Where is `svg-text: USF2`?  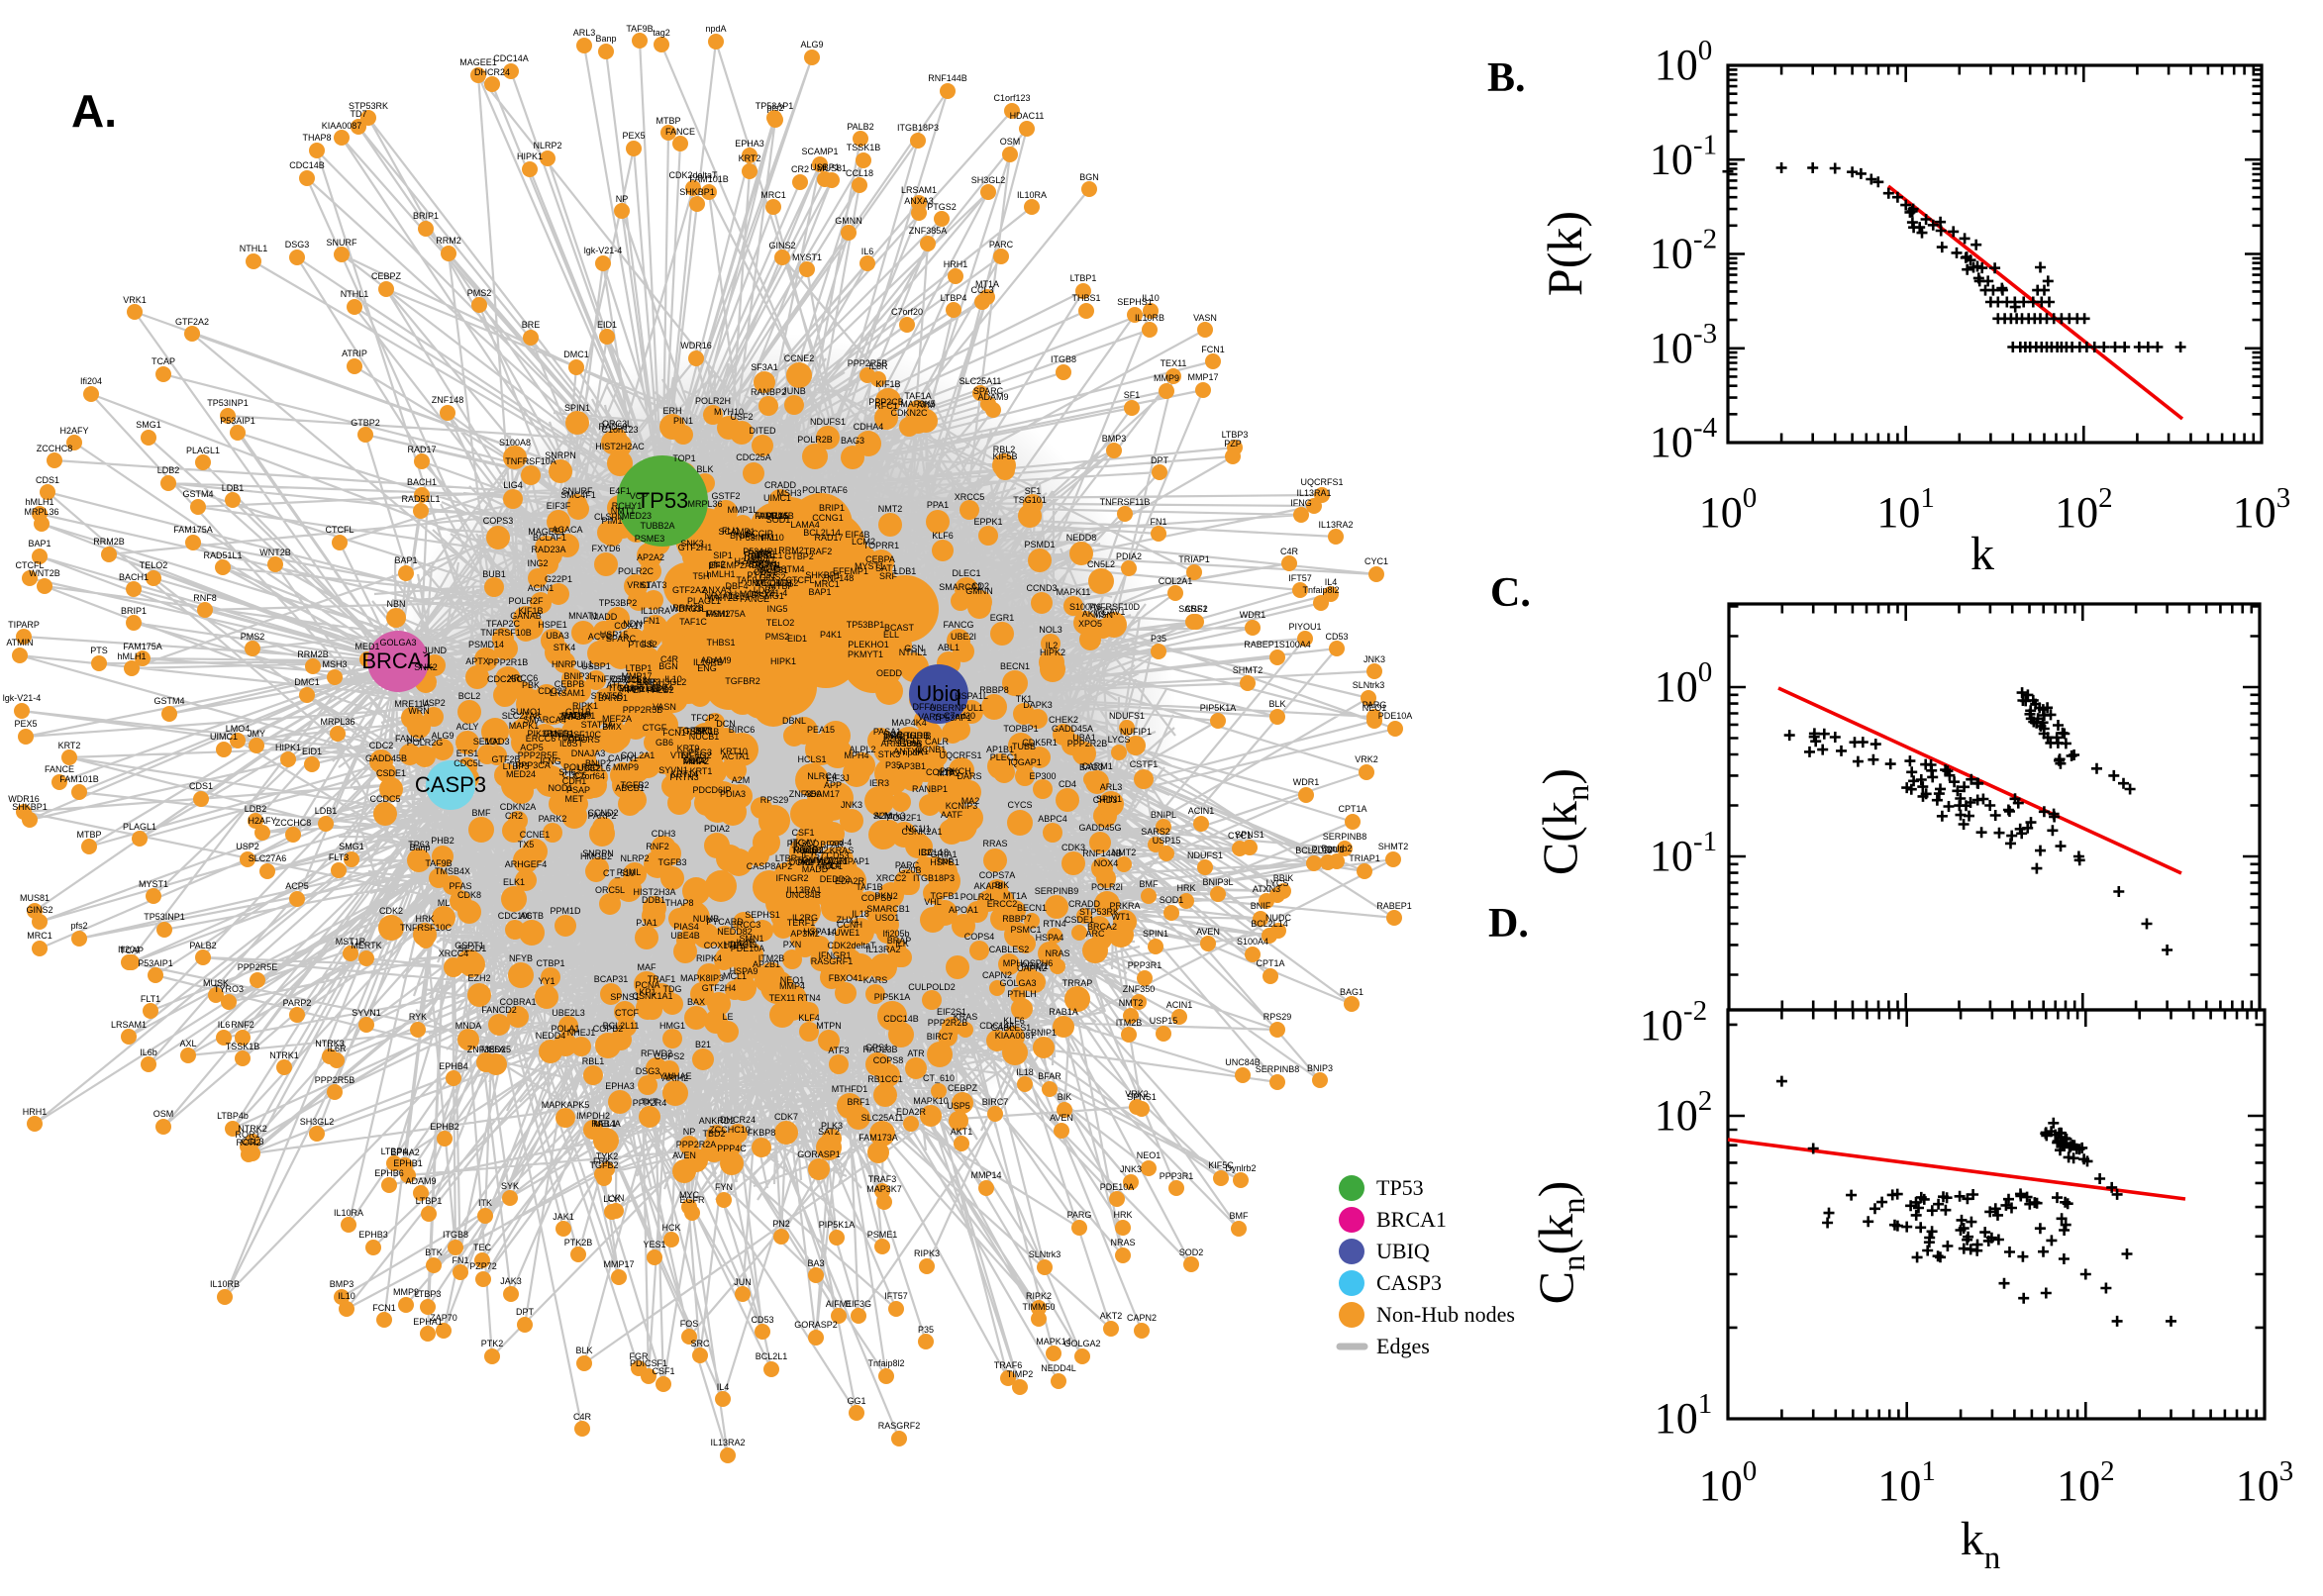
svg-text: USF2 is located at coordinates (741, 417).